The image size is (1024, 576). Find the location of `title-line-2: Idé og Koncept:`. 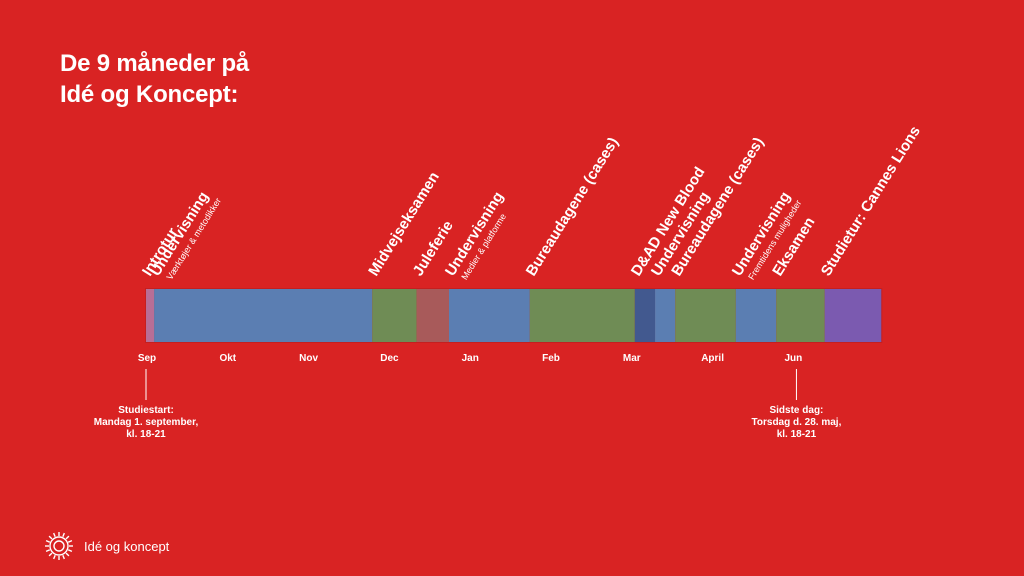

title-line-2: Idé og Koncept: is located at coordinates (149, 94).